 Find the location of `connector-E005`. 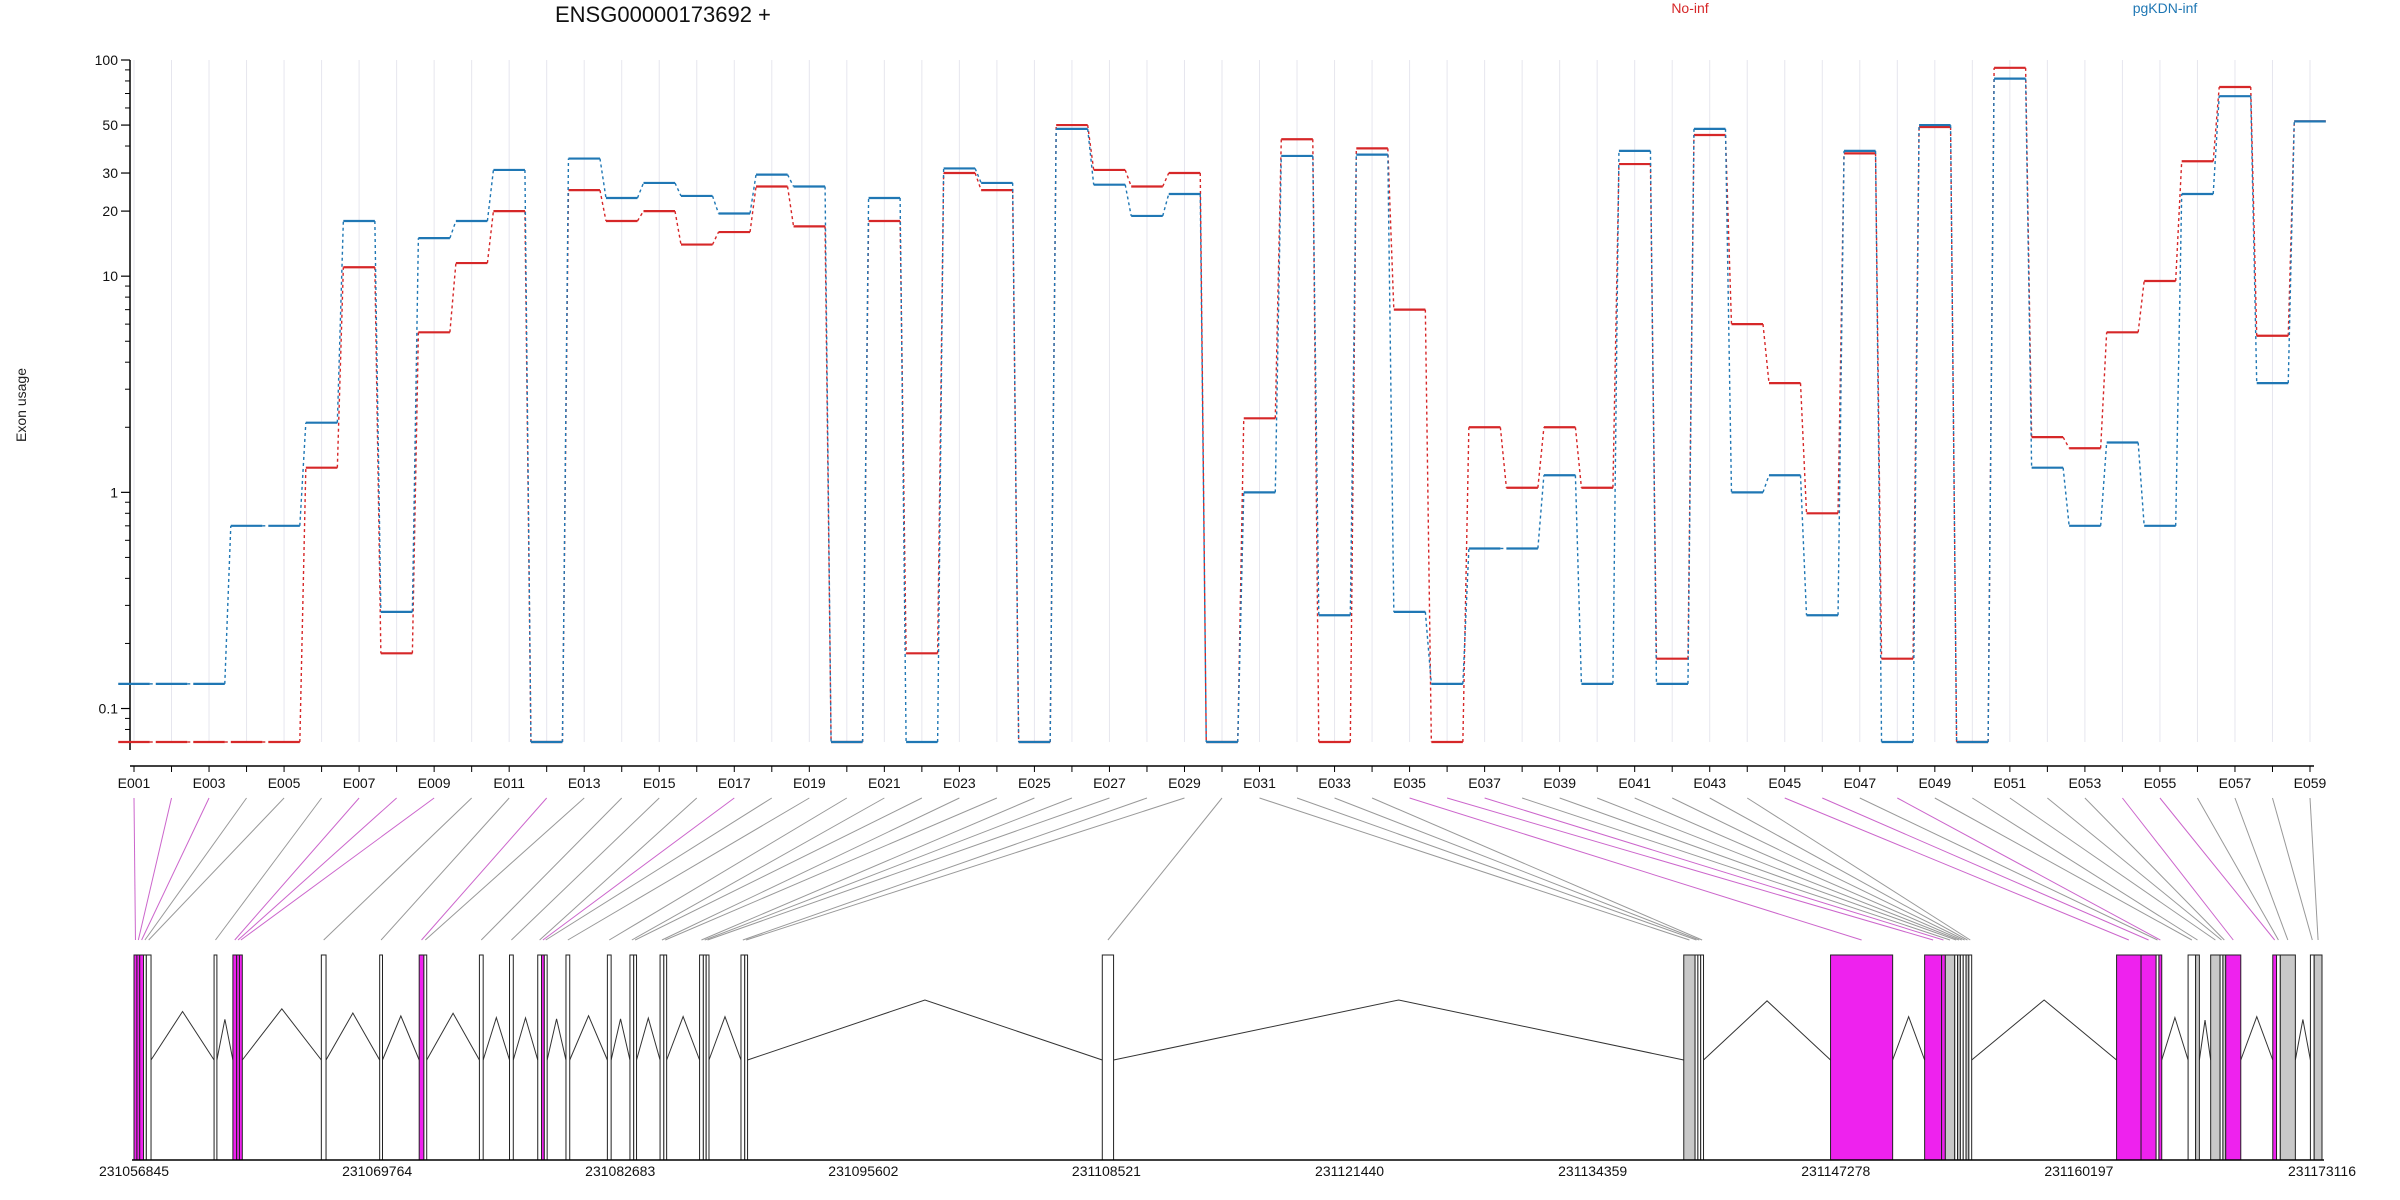

connector-E005 is located at coordinates (216, 869).